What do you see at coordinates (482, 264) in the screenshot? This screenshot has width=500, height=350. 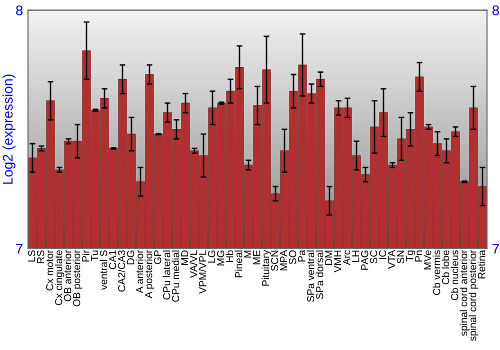 I see `x-tick-label: Retina` at bounding box center [482, 264].